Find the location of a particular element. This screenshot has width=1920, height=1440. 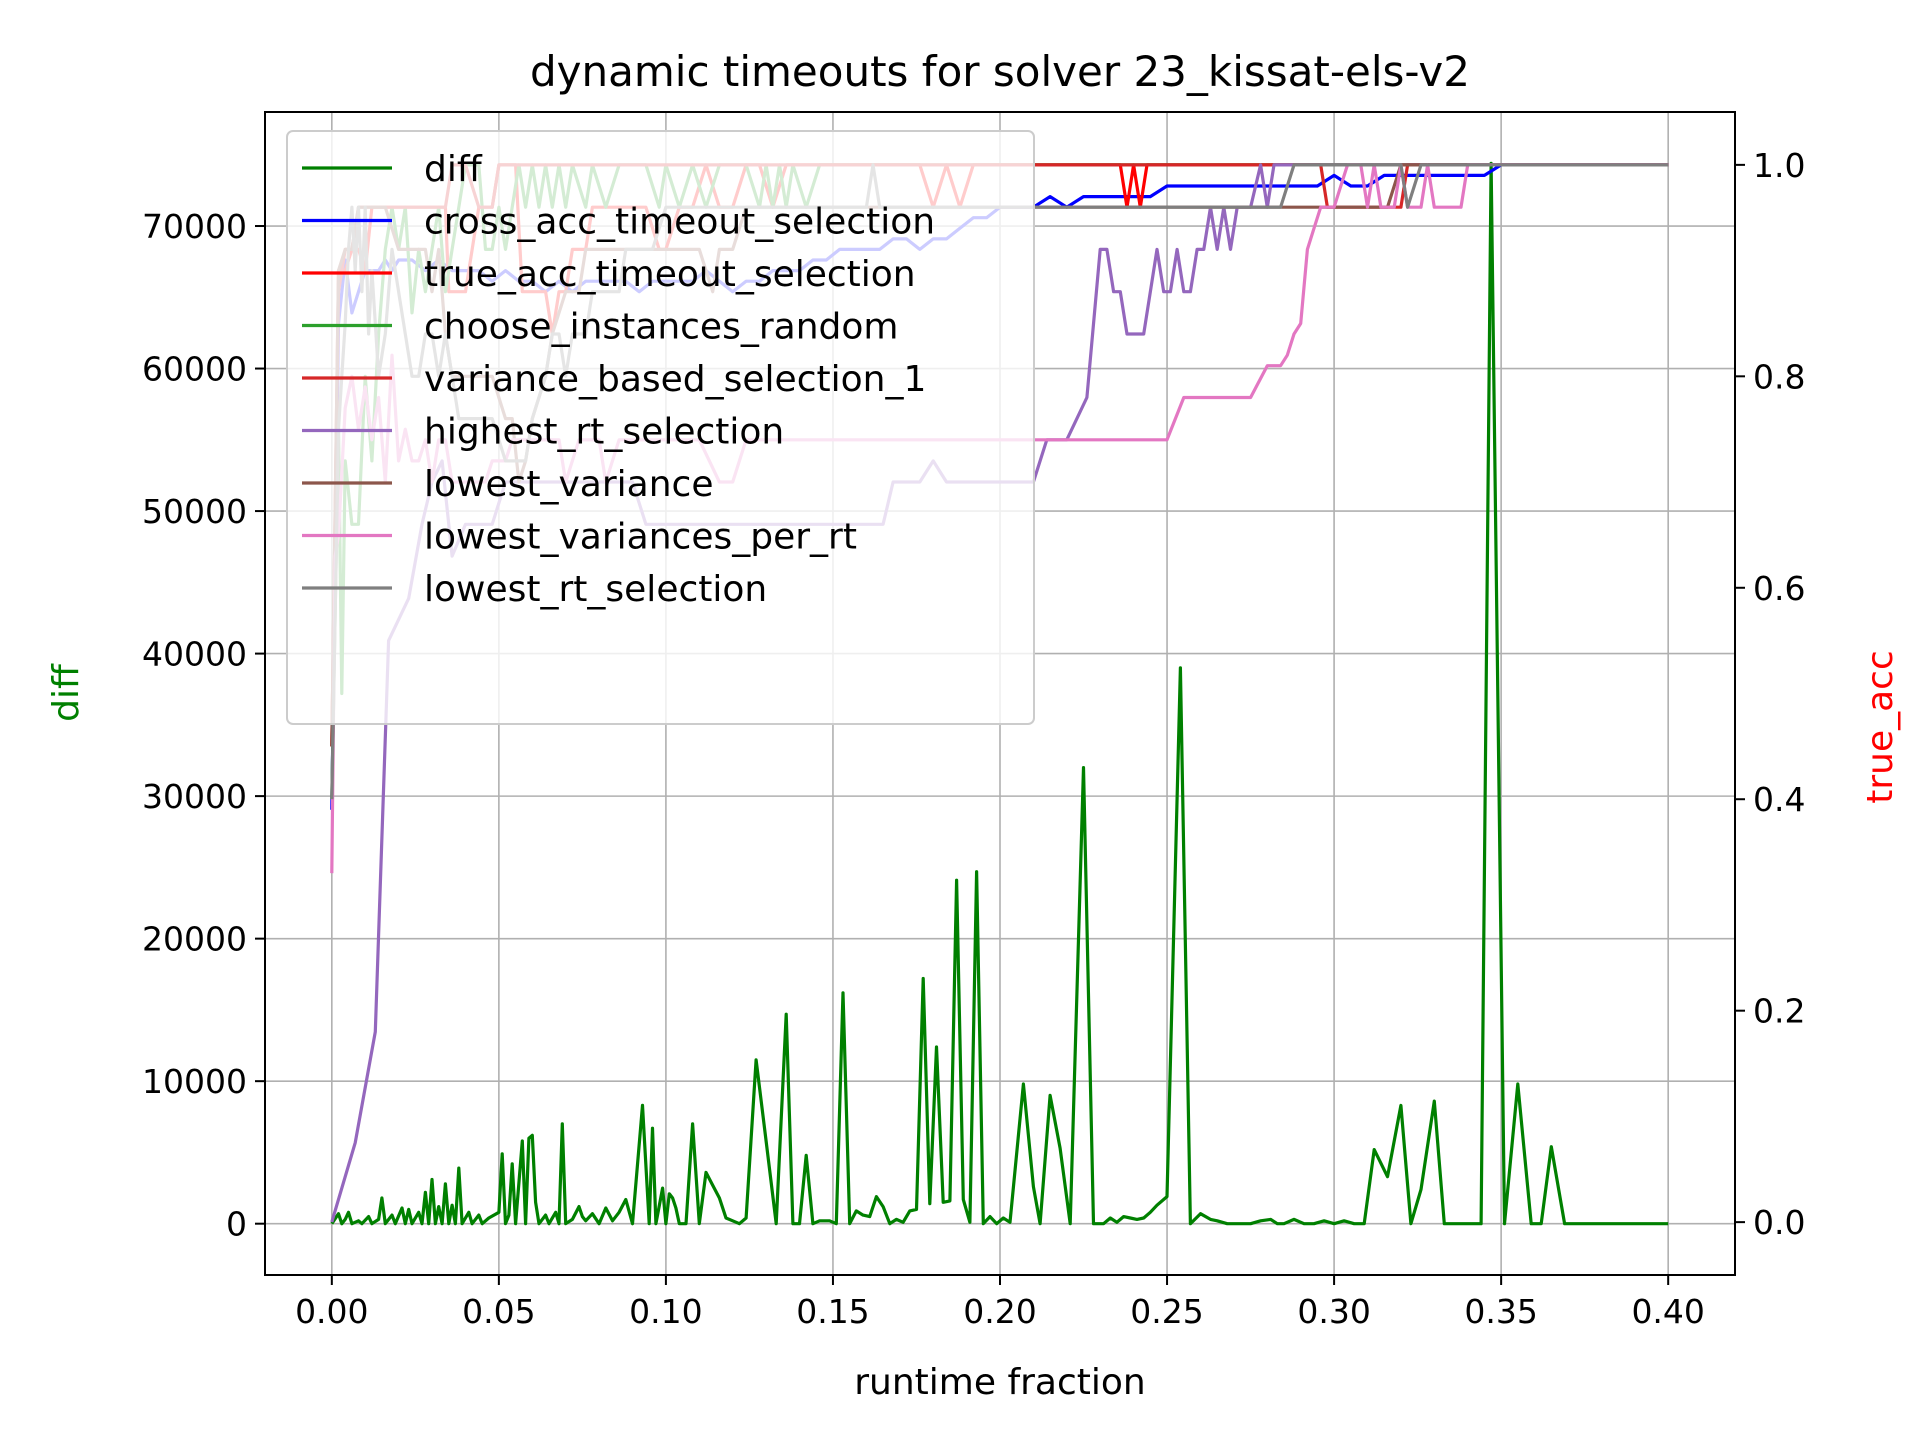

right-y-tick-label: 1.0 is located at coordinates (1779, 165).